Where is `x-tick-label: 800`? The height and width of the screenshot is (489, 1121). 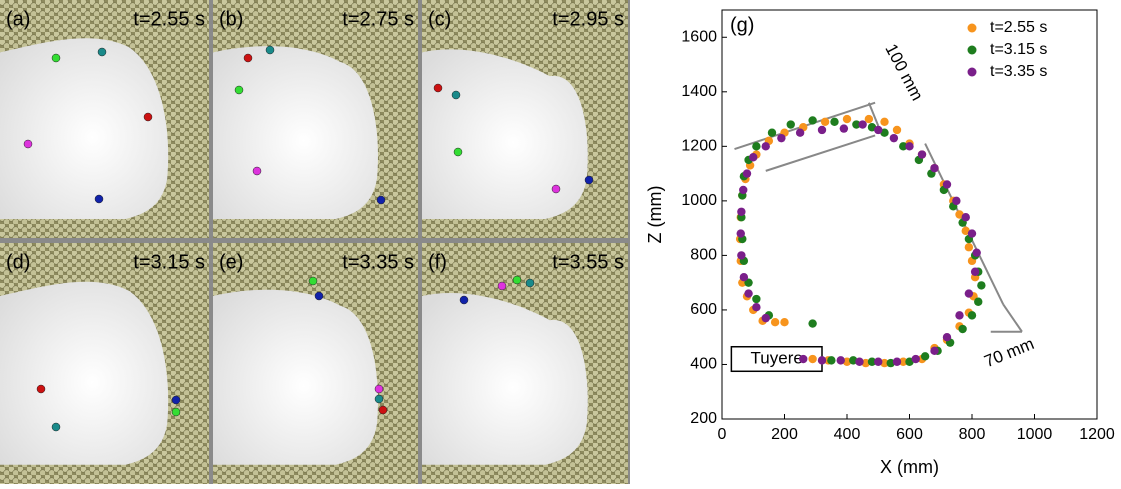 x-tick-label: 800 is located at coordinates (972, 434).